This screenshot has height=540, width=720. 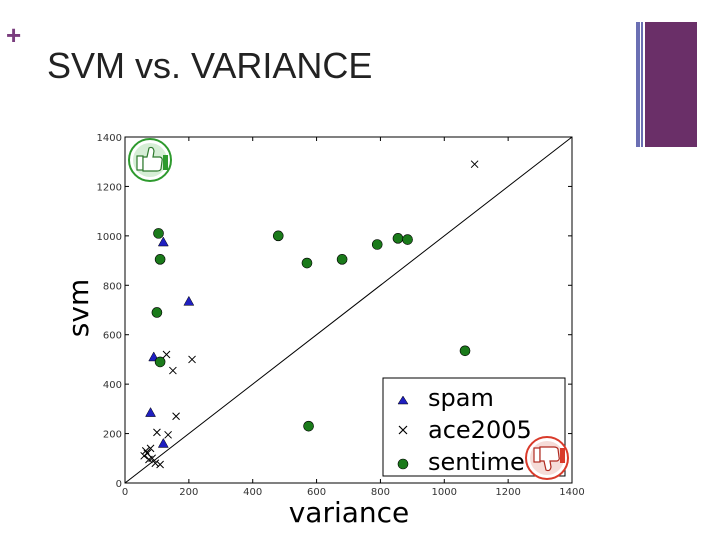 What do you see at coordinates (476, 462) in the screenshot?
I see `legend-label-sentiment: sentime` at bounding box center [476, 462].